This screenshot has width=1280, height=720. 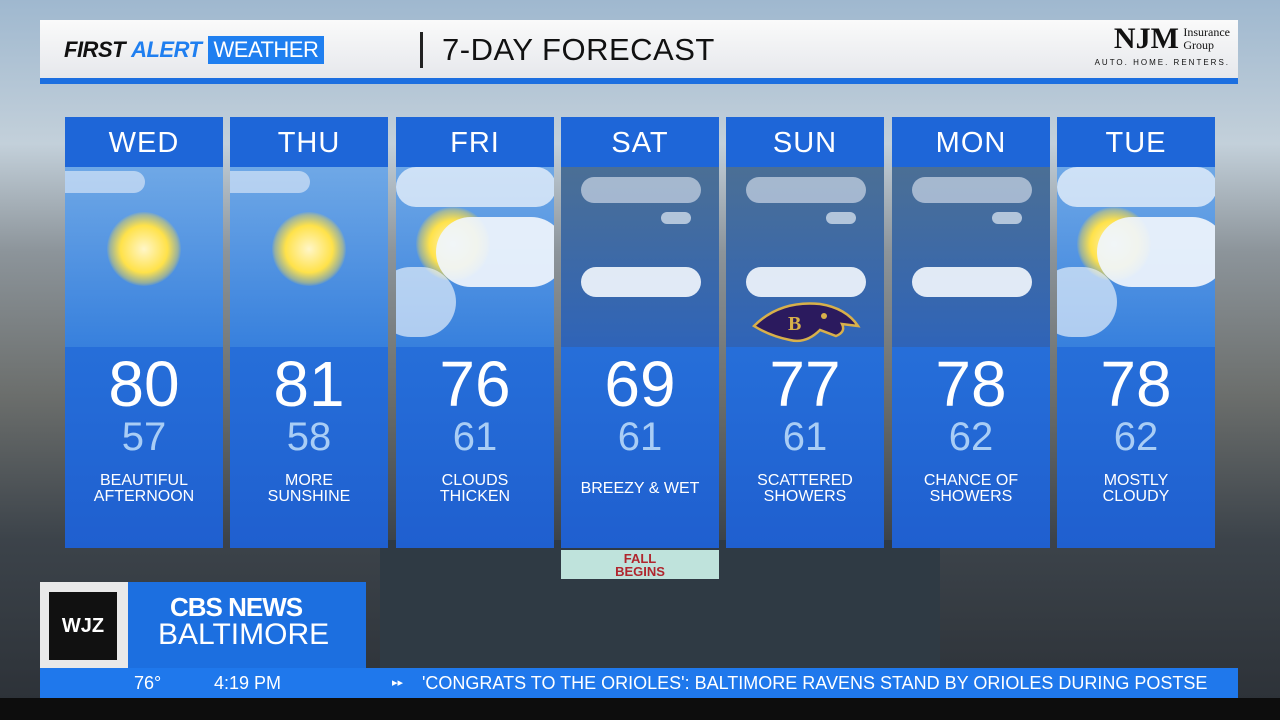 What do you see at coordinates (1146, 38) in the screenshot?
I see `sponsor-name: NJM` at bounding box center [1146, 38].